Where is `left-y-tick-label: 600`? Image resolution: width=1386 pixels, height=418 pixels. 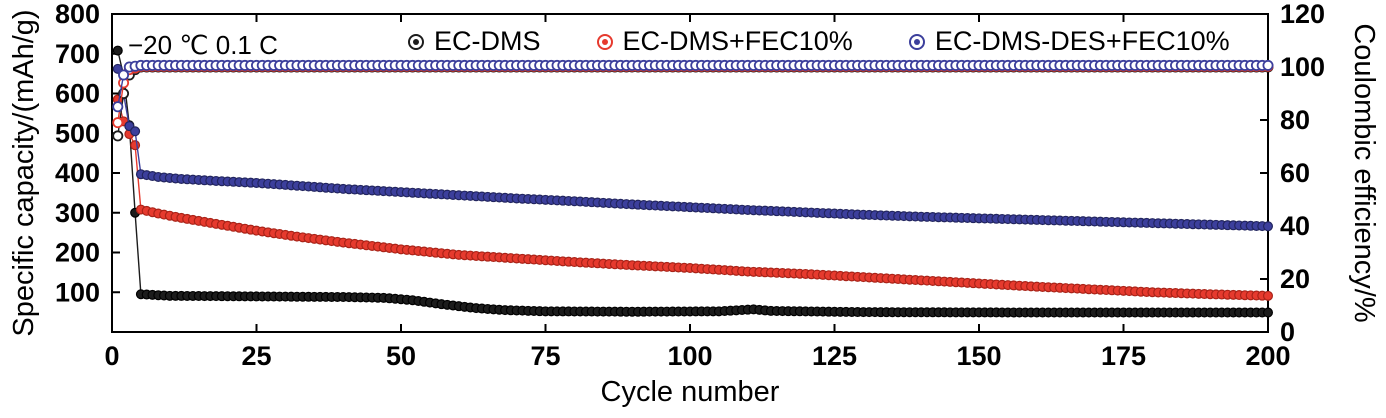 left-y-tick-label: 600 is located at coordinates (77, 94).